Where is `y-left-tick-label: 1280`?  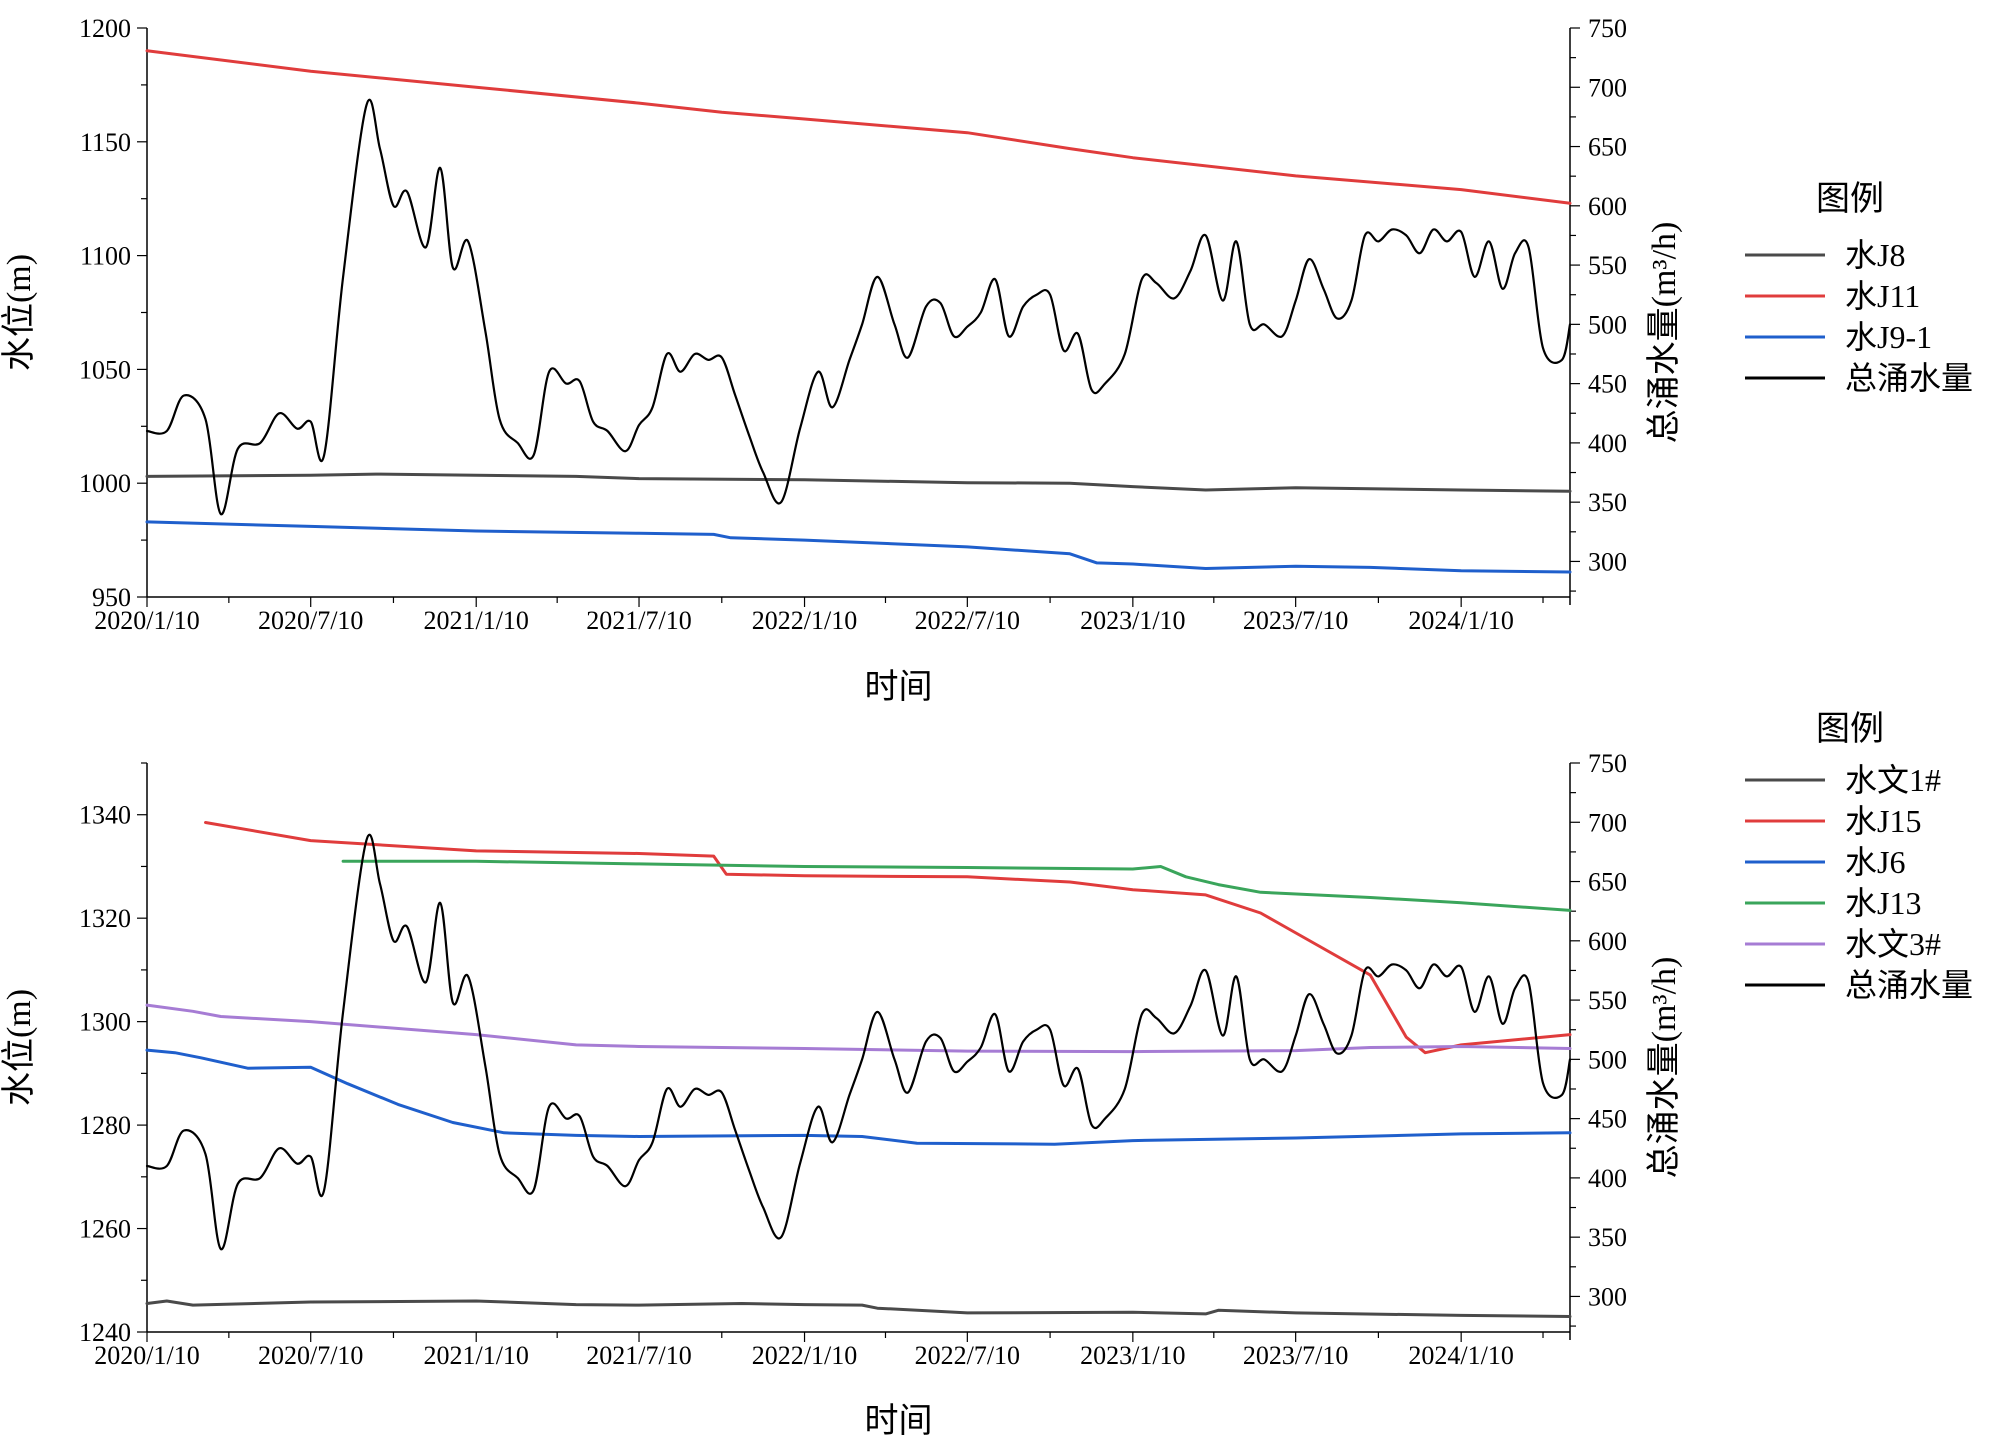 y-left-tick-label: 1280 is located at coordinates (105, 1125).